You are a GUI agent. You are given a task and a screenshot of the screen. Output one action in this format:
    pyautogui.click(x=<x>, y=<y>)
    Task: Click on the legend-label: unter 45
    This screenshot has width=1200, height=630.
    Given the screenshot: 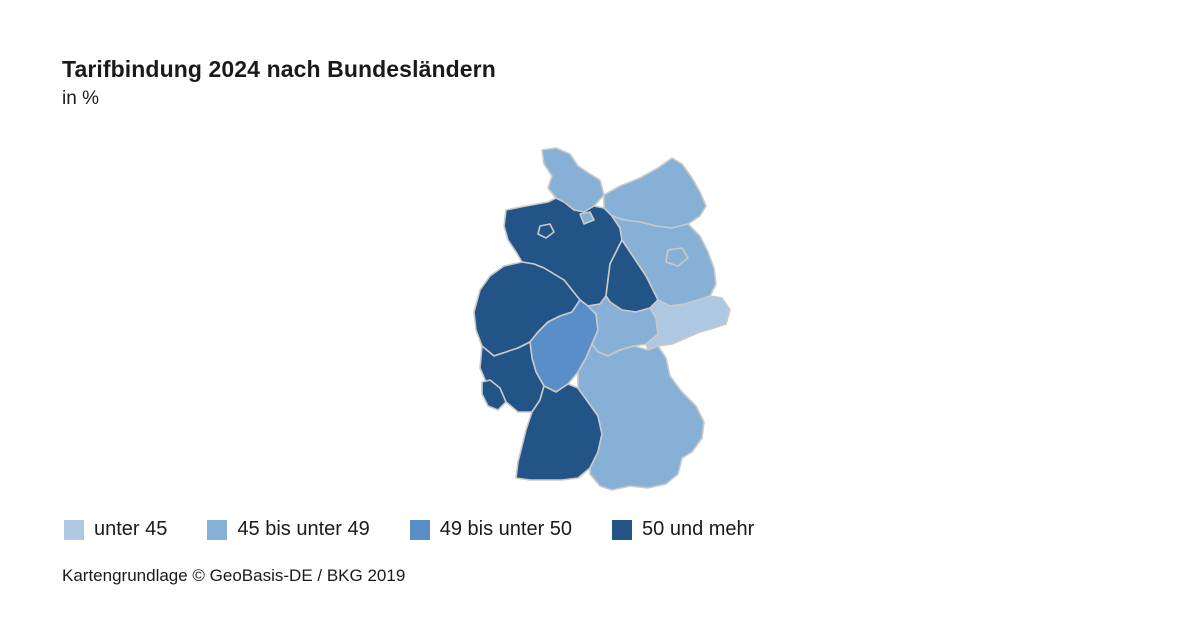 What is the action you would take?
    pyautogui.click(x=131, y=529)
    